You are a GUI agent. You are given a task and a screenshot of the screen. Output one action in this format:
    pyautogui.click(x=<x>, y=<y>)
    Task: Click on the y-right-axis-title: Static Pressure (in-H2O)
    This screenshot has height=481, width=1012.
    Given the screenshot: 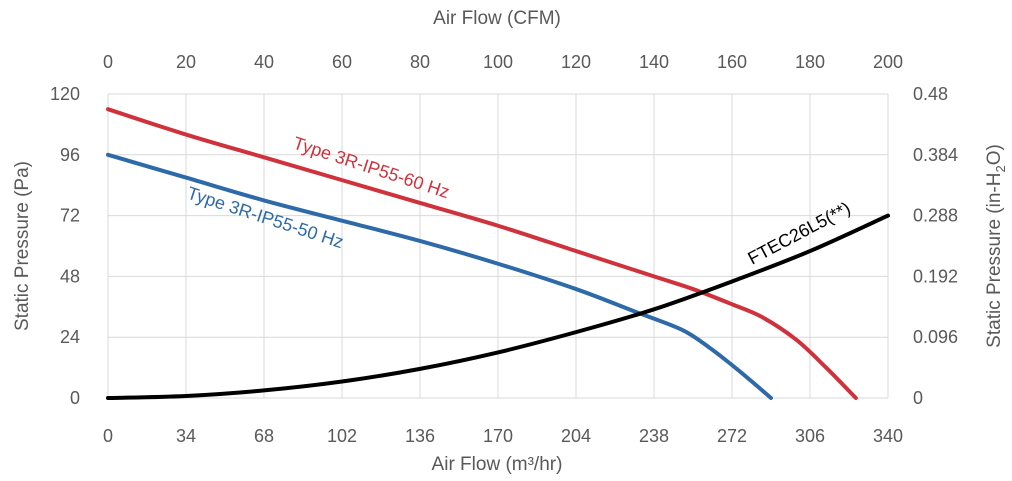 What is the action you would take?
    pyautogui.click(x=996, y=246)
    